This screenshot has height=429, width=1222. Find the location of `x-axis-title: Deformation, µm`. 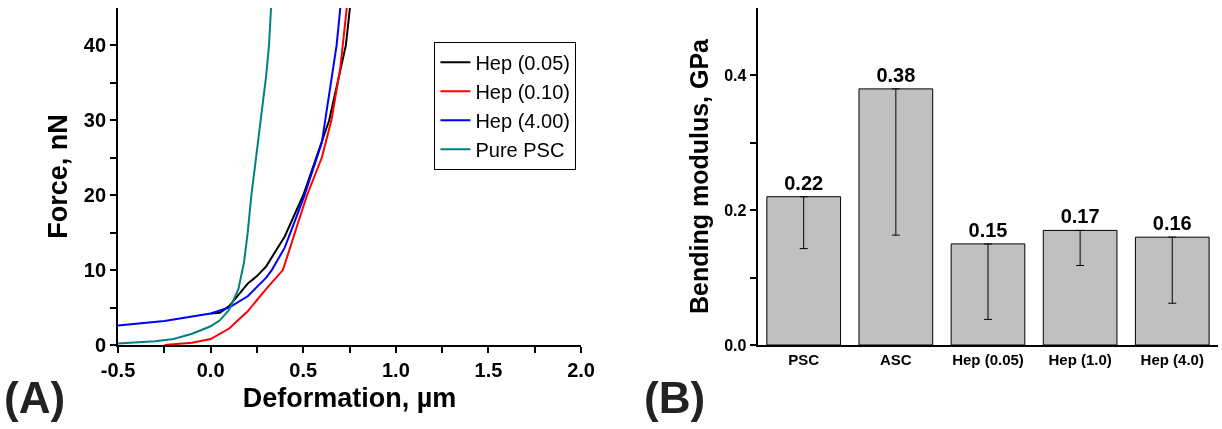

x-axis-title: Deformation, µm is located at coordinates (349, 397).